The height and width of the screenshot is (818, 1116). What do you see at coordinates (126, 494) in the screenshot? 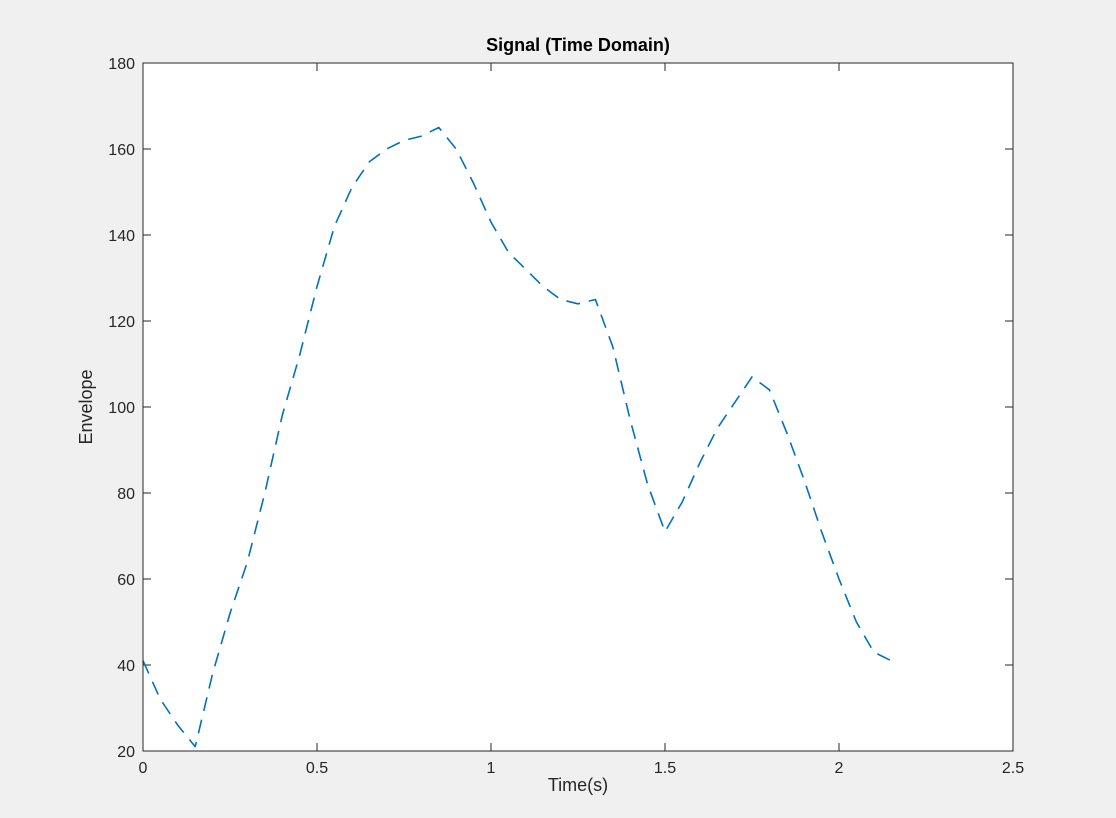
I see `y-tick-label: 80` at bounding box center [126, 494].